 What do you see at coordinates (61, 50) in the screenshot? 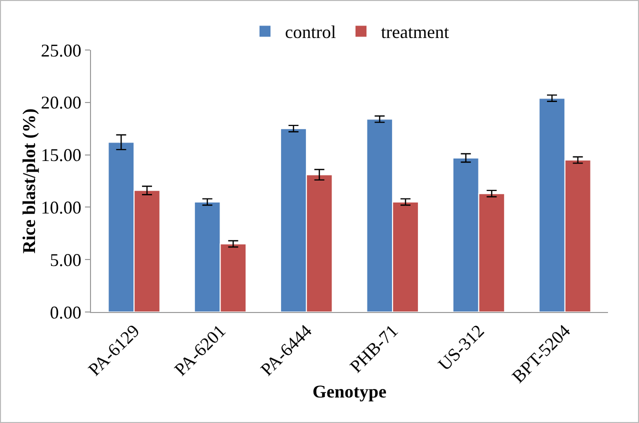
I see `y-tick-label: 25.00` at bounding box center [61, 50].